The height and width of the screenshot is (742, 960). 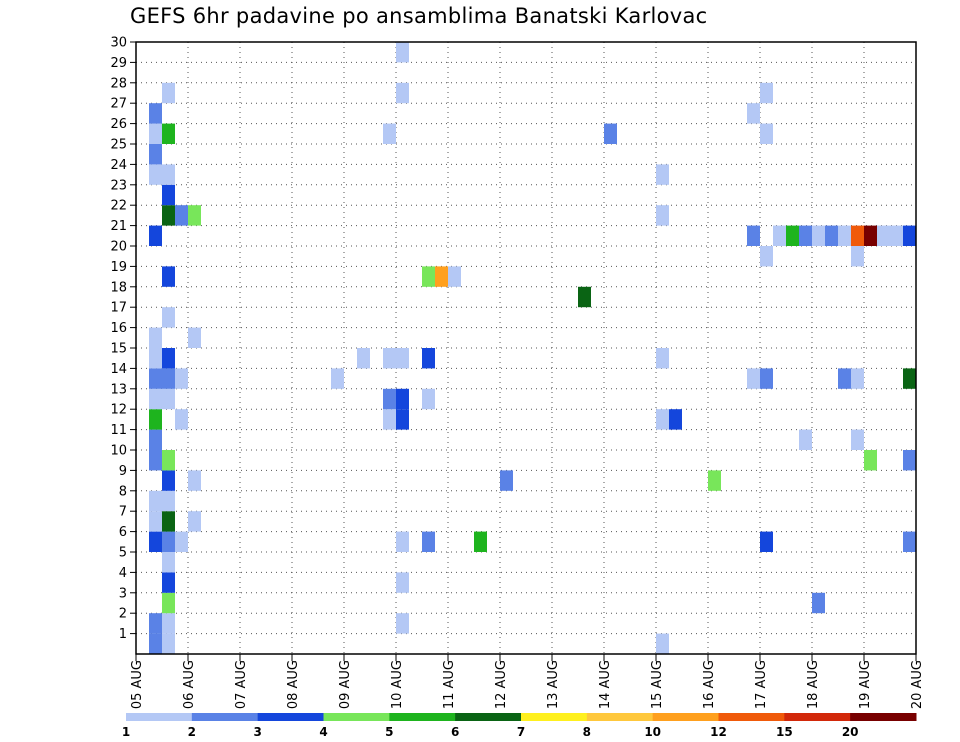 I want to click on colorbar-label: 3, so click(x=257, y=732).